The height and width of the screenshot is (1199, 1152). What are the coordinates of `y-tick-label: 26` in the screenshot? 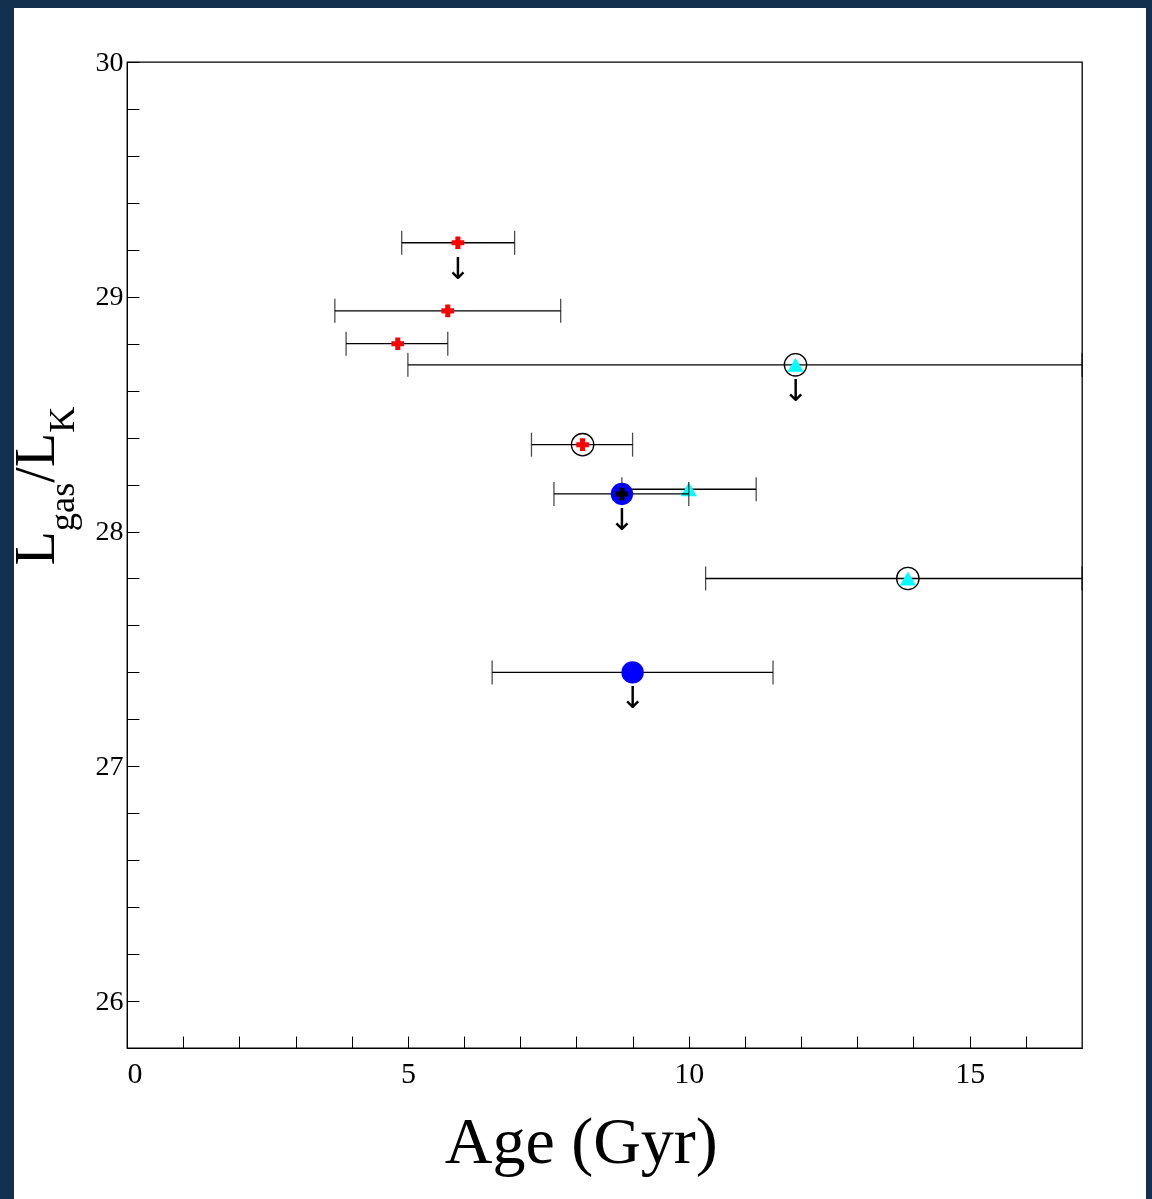 It's located at (109, 1000).